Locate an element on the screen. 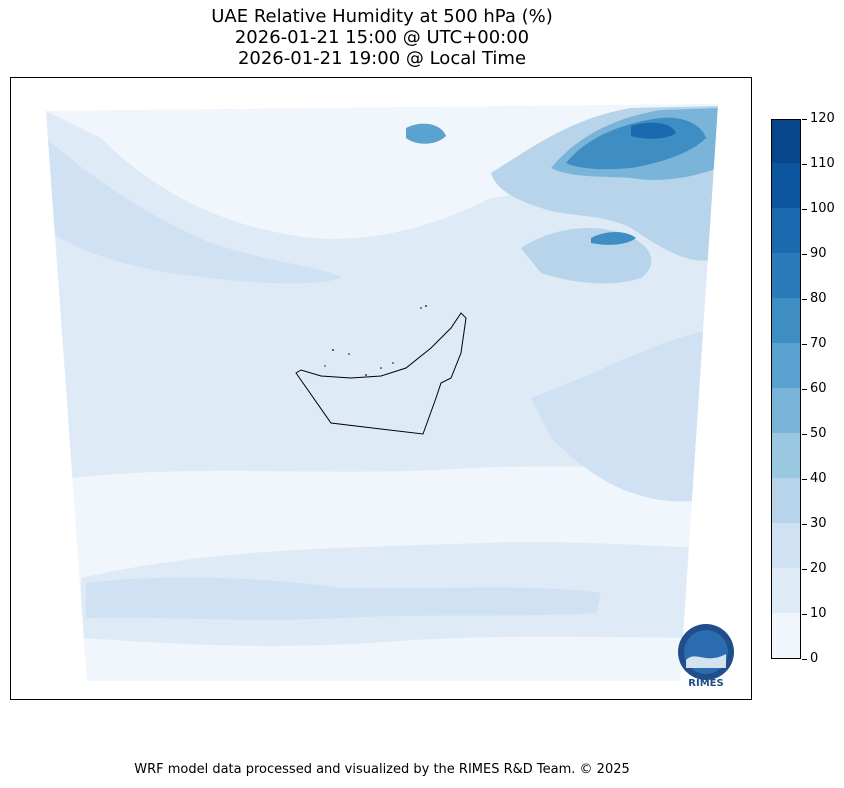  colorbar-tick-label: 40 is located at coordinates (818, 478).